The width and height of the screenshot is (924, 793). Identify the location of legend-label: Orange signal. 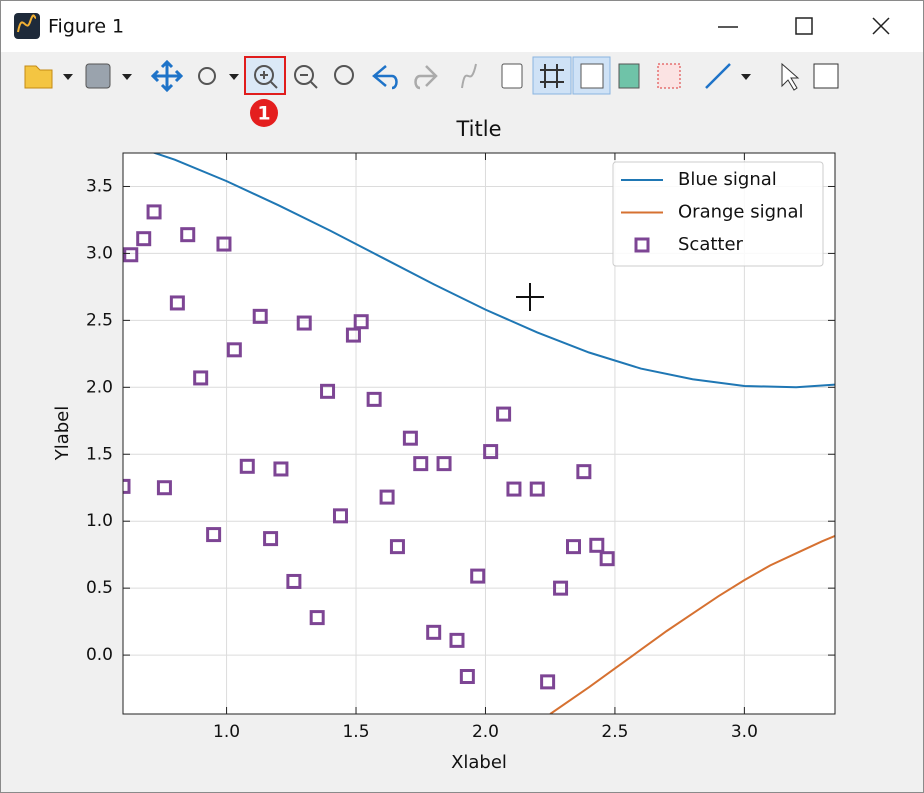
(740, 212).